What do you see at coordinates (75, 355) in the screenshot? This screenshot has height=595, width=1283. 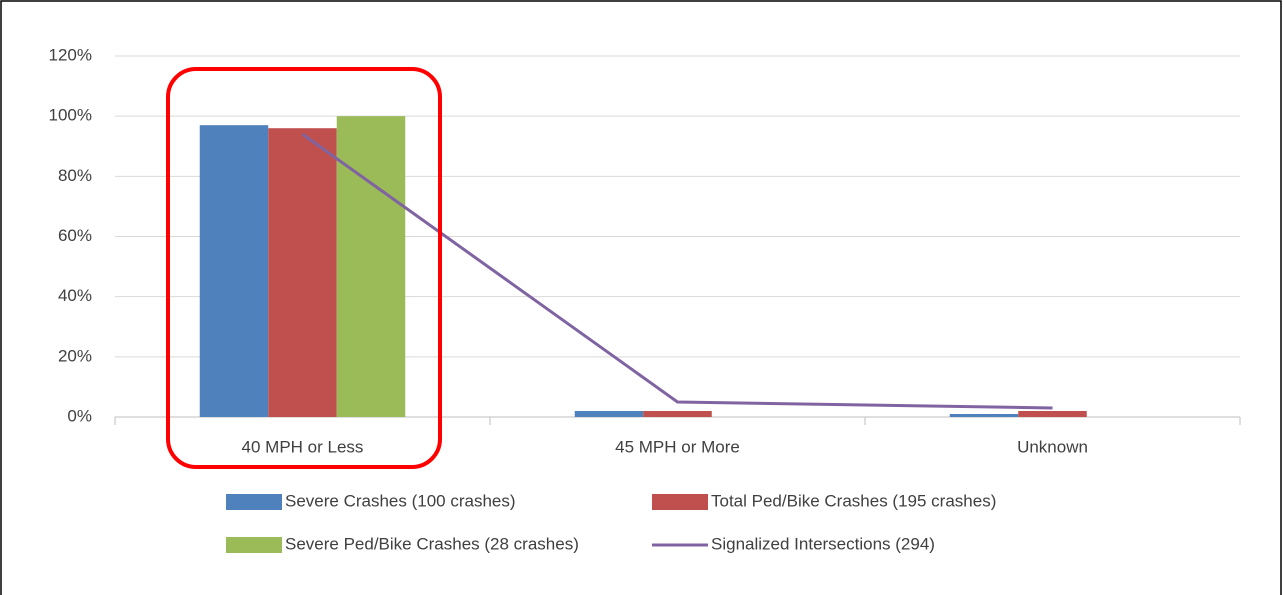 I see `y-tick-label: 20%` at bounding box center [75, 355].